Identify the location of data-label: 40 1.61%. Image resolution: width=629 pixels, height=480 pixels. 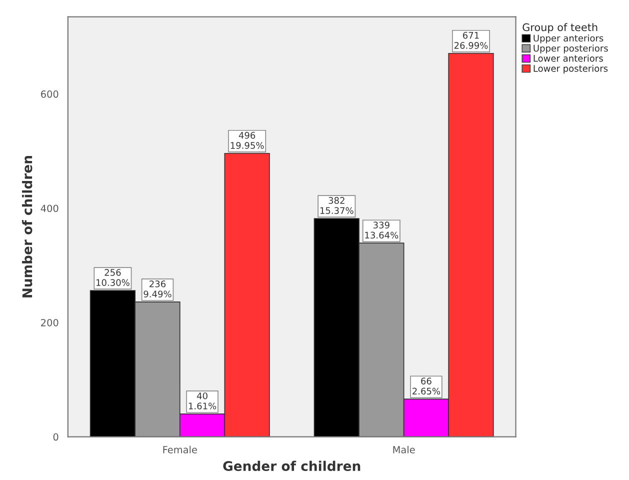
(202, 401).